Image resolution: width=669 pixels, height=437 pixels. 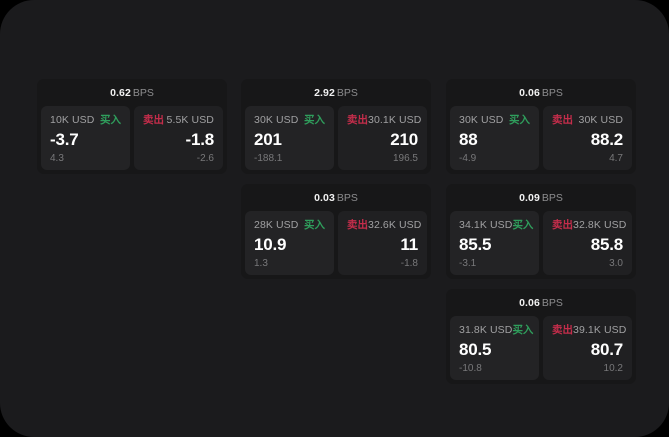 I want to click on sell-side-panel: 卖出 30K USD 88.2 4.7, so click(x=587, y=138).